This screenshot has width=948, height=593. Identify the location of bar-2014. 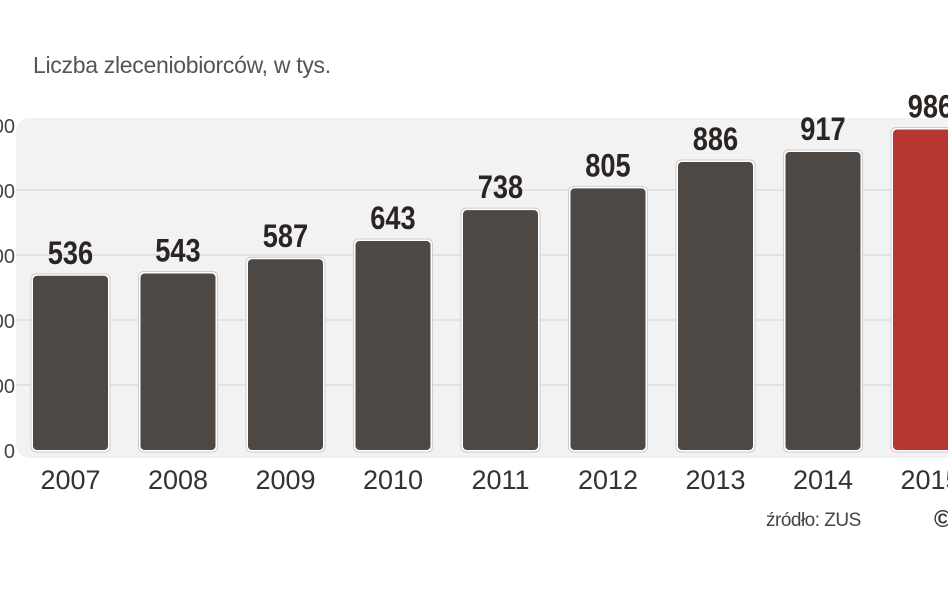
(823, 300).